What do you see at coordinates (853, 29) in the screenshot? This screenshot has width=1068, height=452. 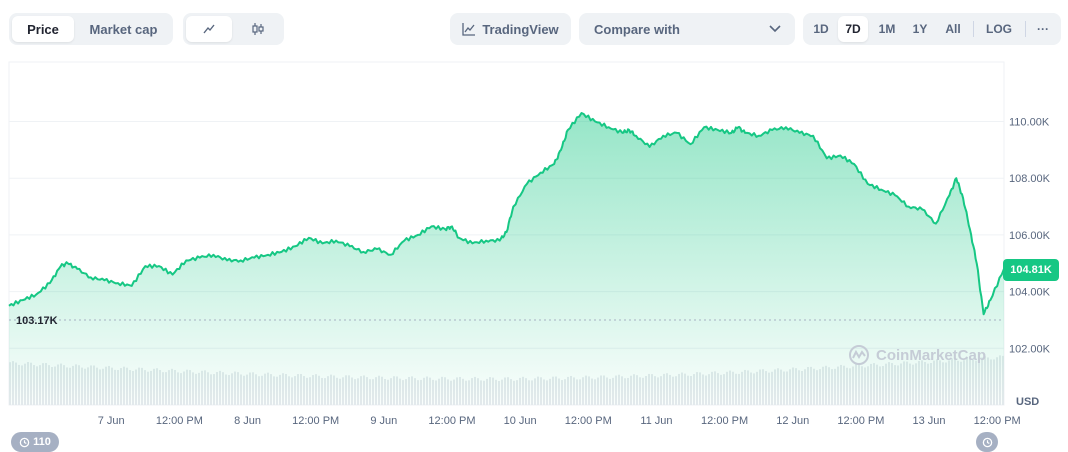 I see `range-7d-button: 7D` at bounding box center [853, 29].